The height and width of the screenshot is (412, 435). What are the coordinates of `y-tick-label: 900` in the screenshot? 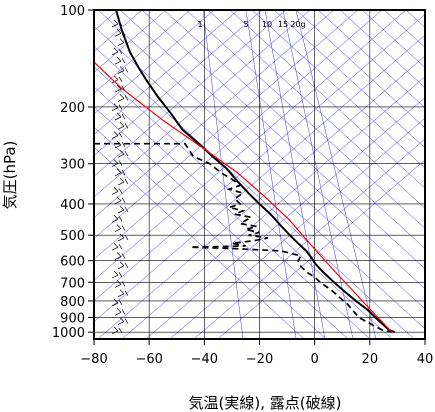 It's located at (72, 318).